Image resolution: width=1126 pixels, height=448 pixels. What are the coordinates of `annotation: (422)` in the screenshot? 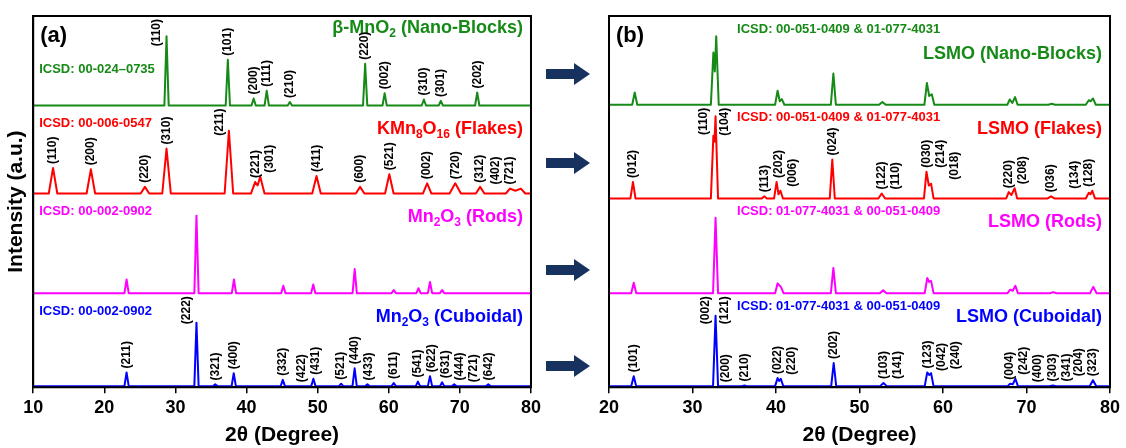 It's located at (301, 368).